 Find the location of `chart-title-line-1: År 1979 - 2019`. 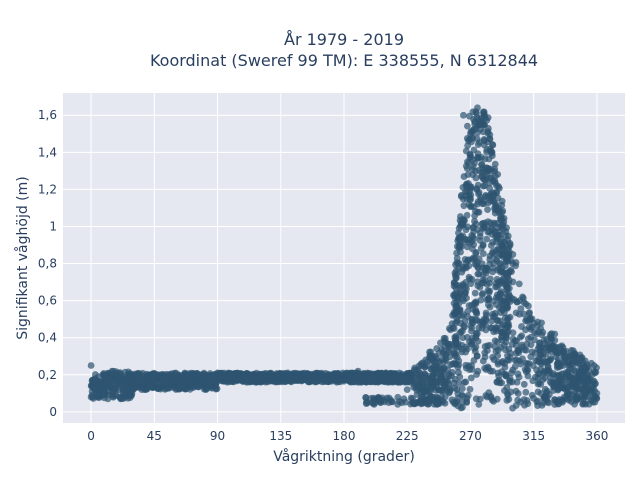

chart-title-line-1: År 1979 - 2019 is located at coordinates (344, 39).